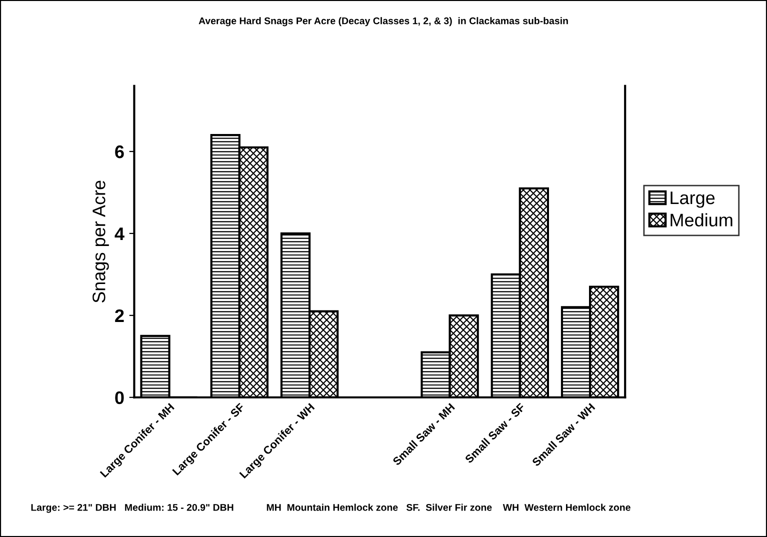  I want to click on y-tick-label: 4, so click(119, 234).